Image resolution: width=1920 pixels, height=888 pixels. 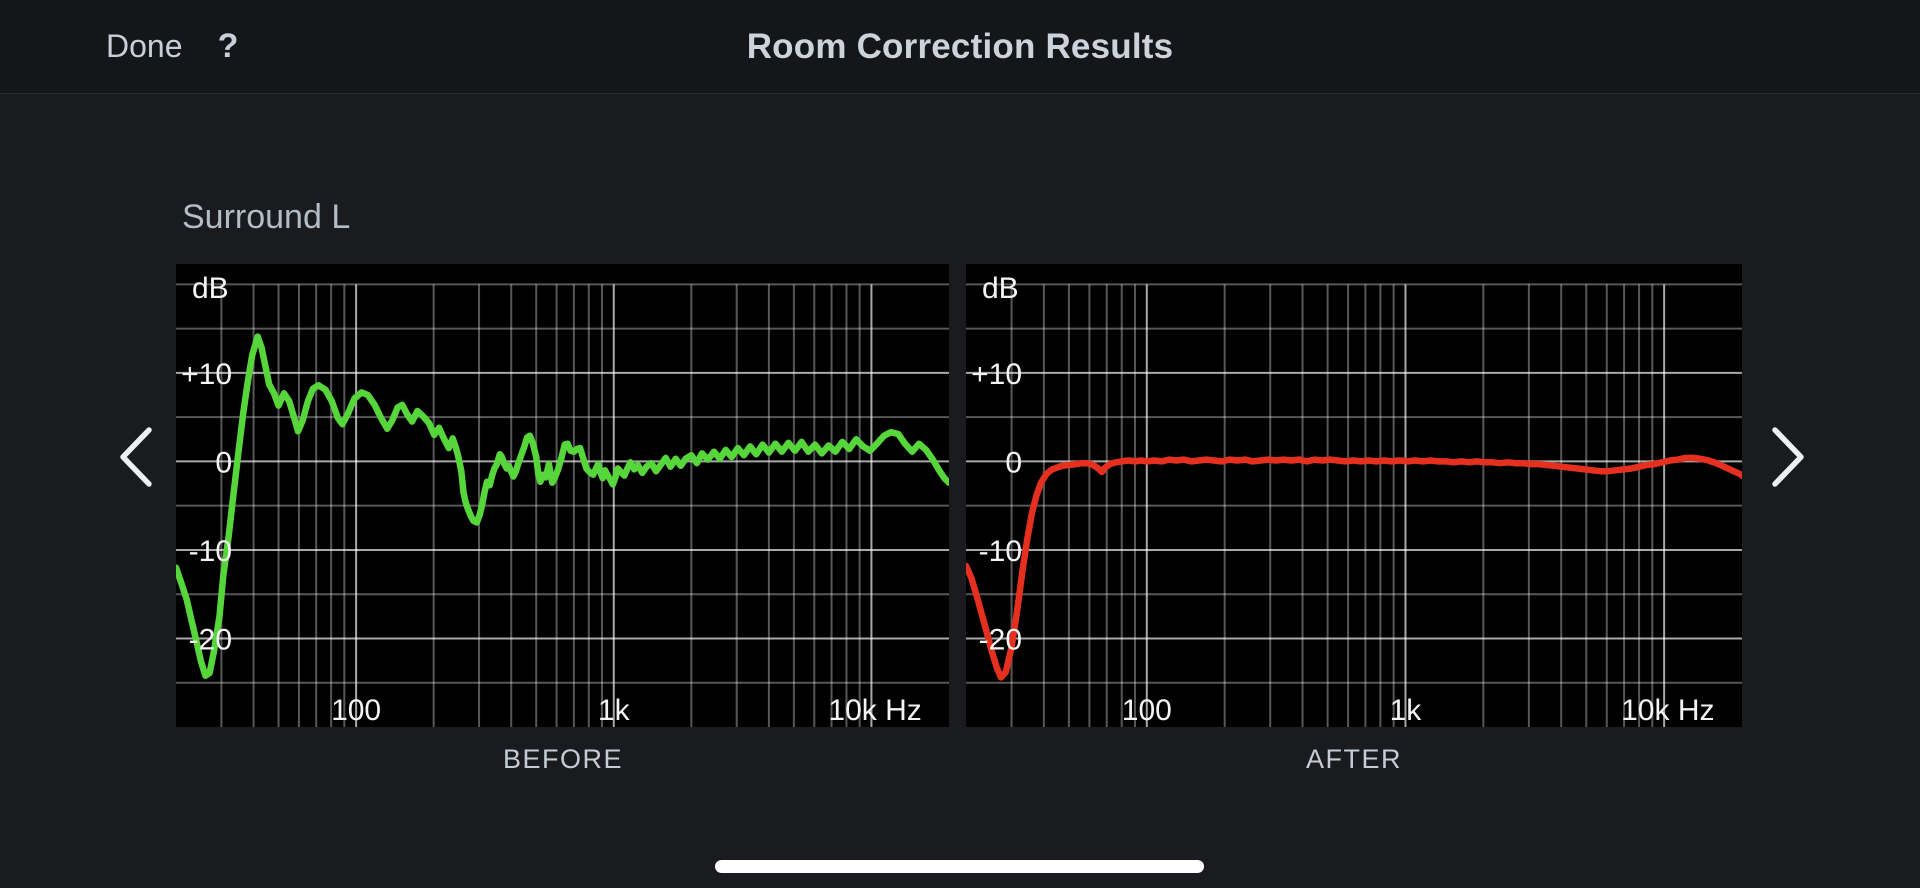 I want to click on before-caption: BEFORE, so click(x=563, y=759).